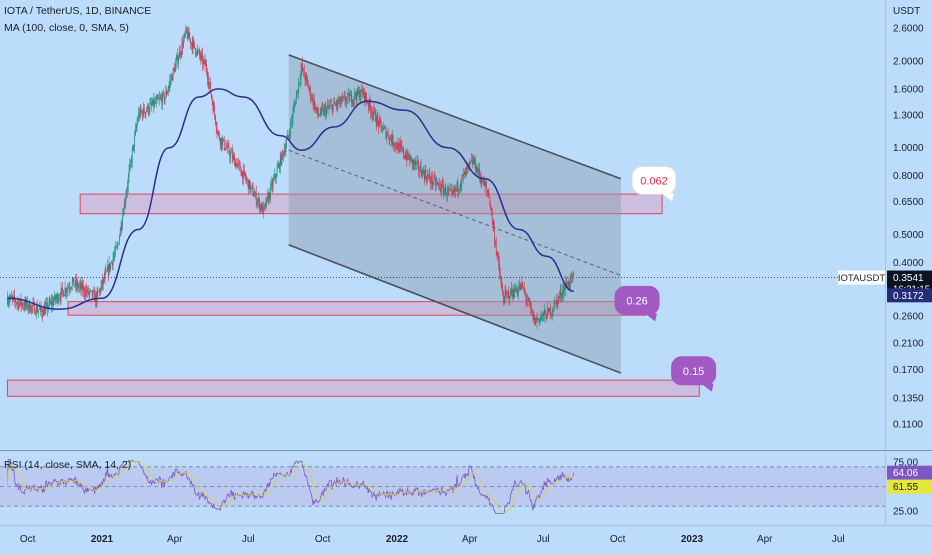 This screenshot has width=932, height=555. What do you see at coordinates (765, 539) in the screenshot?
I see `time-tick-10: Apr` at bounding box center [765, 539].